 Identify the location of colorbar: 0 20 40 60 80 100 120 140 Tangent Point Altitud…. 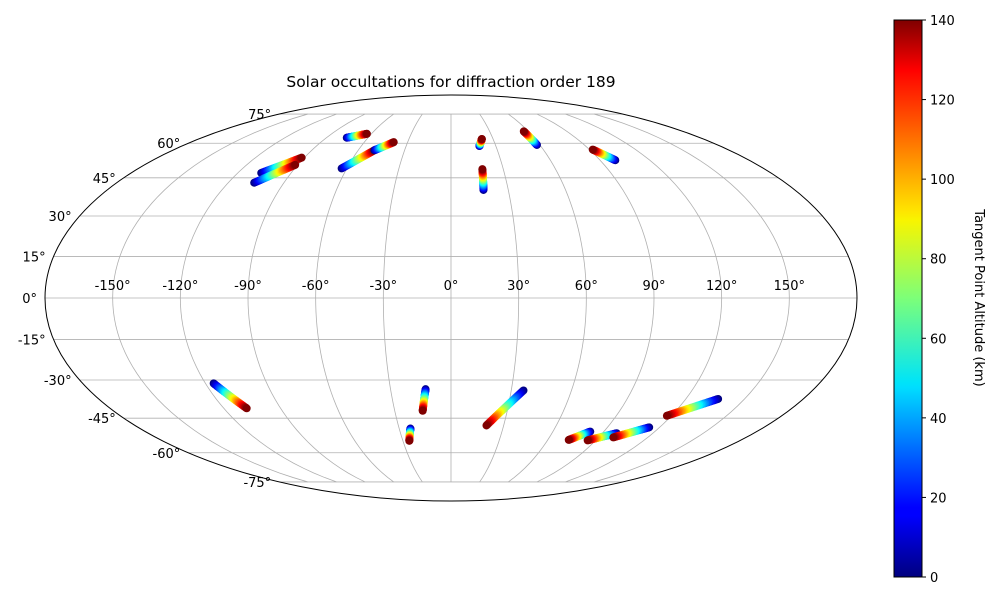
(939, 300).